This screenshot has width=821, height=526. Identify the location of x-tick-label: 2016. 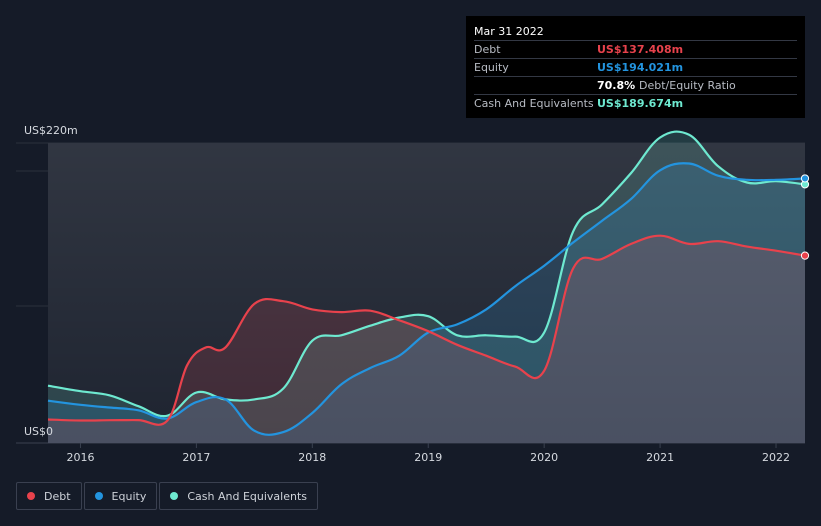
(80, 457).